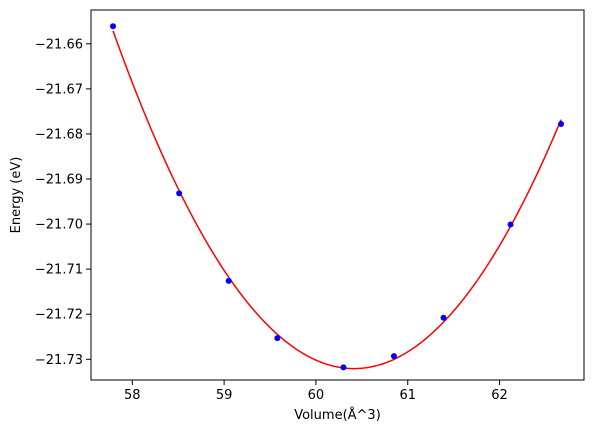  Describe the element at coordinates (499, 395) in the screenshot. I see `x-tick-label: 62` at that location.